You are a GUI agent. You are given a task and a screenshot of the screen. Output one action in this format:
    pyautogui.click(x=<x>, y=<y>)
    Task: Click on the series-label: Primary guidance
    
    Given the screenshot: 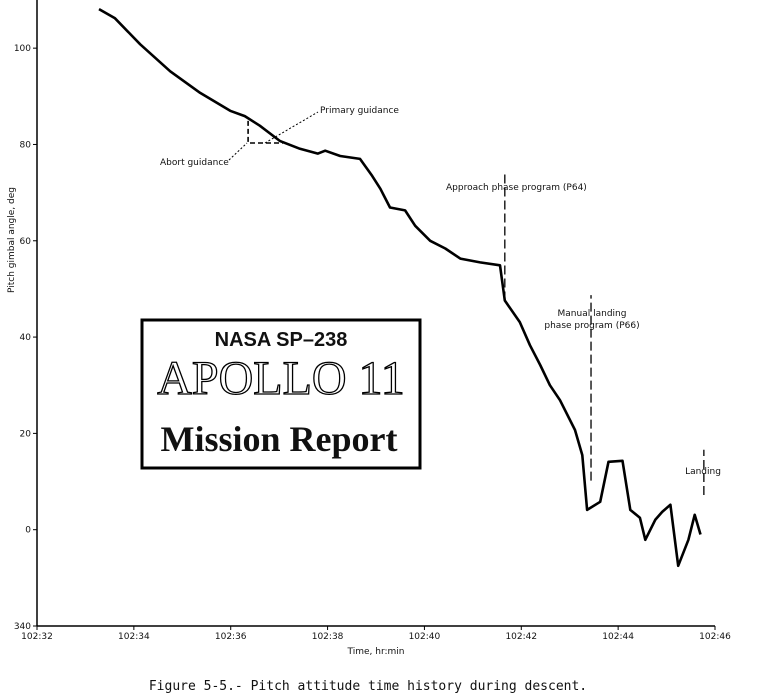 What is the action you would take?
    pyautogui.click(x=359, y=111)
    